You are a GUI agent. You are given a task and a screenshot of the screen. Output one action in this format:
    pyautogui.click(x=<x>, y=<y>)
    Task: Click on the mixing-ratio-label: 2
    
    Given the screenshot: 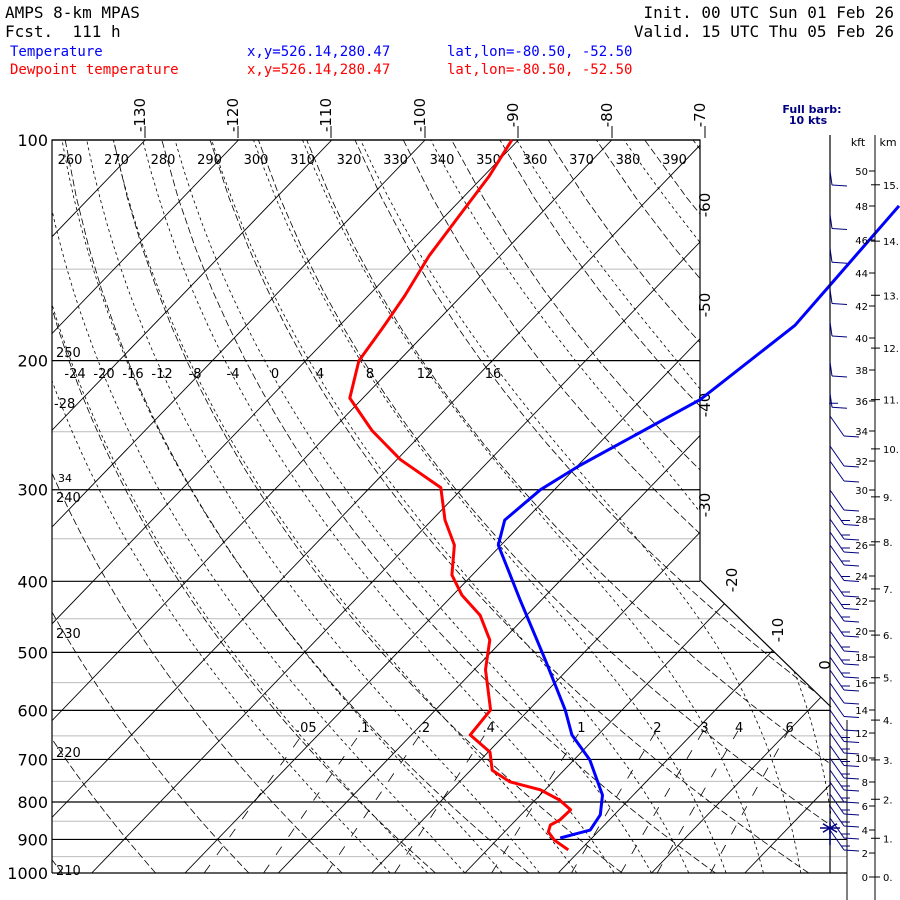 What is the action you would take?
    pyautogui.click(x=657, y=728)
    